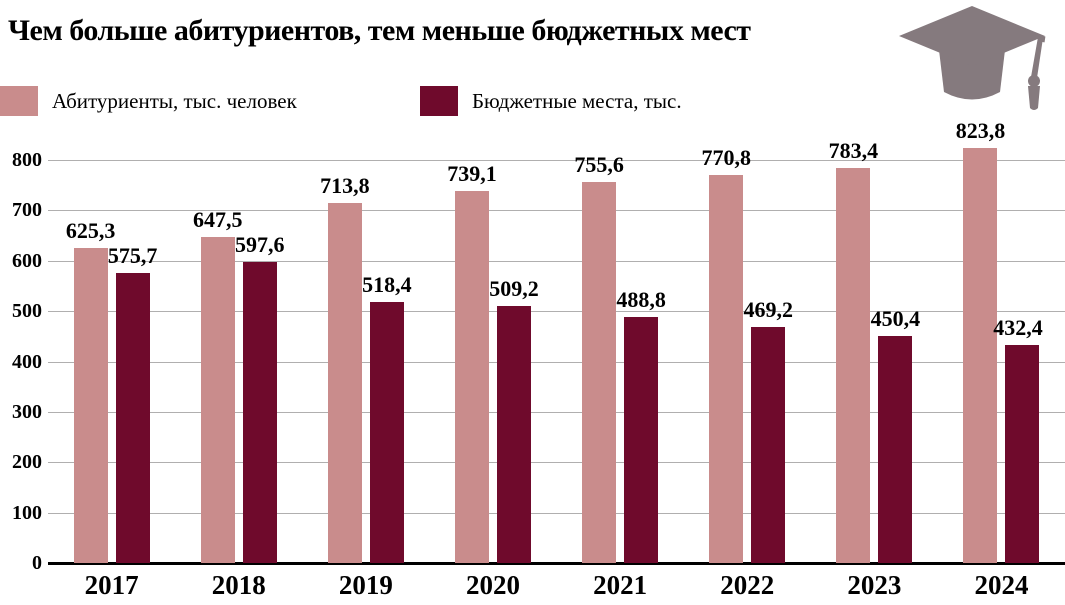 The width and height of the screenshot is (1065, 605). Describe the element at coordinates (556, 563) in the screenshot. I see `x-axis-line` at that location.